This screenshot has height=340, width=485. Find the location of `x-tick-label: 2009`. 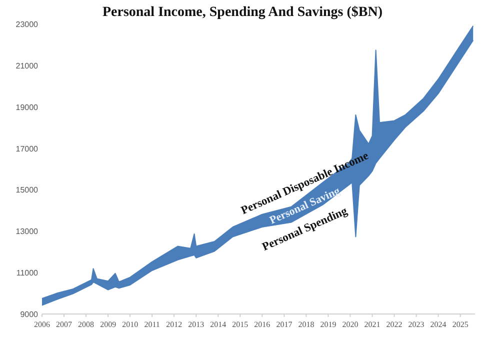

x-tick-label: 2009 is located at coordinates (108, 324).